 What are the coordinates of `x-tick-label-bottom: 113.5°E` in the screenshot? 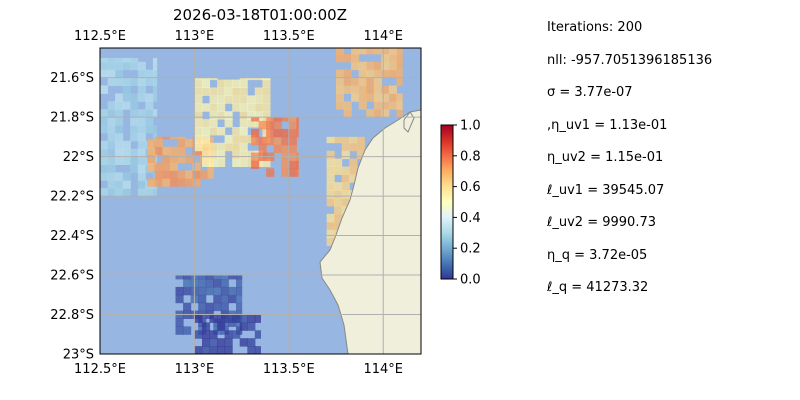 It's located at (289, 369).